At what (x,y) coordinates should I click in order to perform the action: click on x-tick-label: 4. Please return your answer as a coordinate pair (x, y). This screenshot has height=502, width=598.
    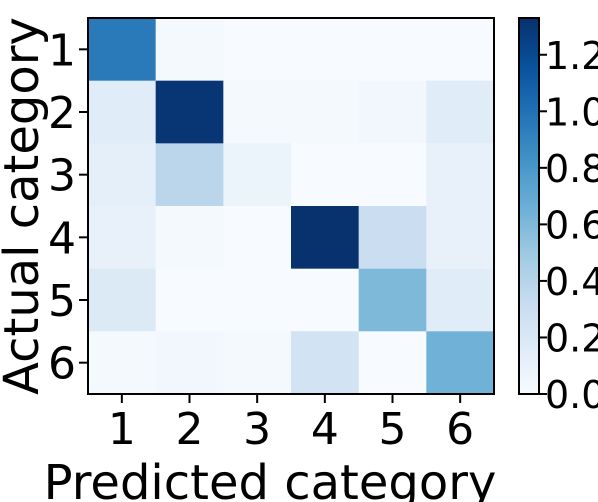
    Looking at the image, I should click on (325, 429).